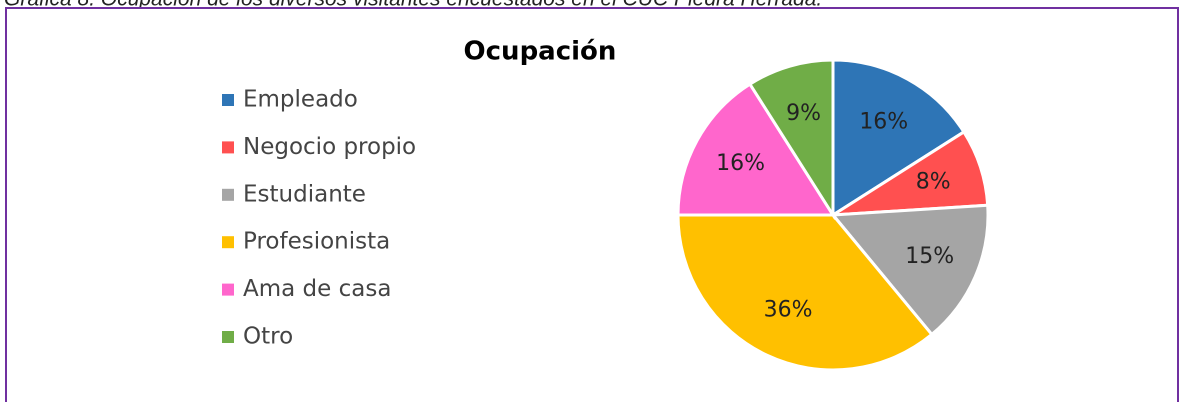  What do you see at coordinates (329, 147) in the screenshot?
I see `legend-label: Negocio propio` at bounding box center [329, 147].